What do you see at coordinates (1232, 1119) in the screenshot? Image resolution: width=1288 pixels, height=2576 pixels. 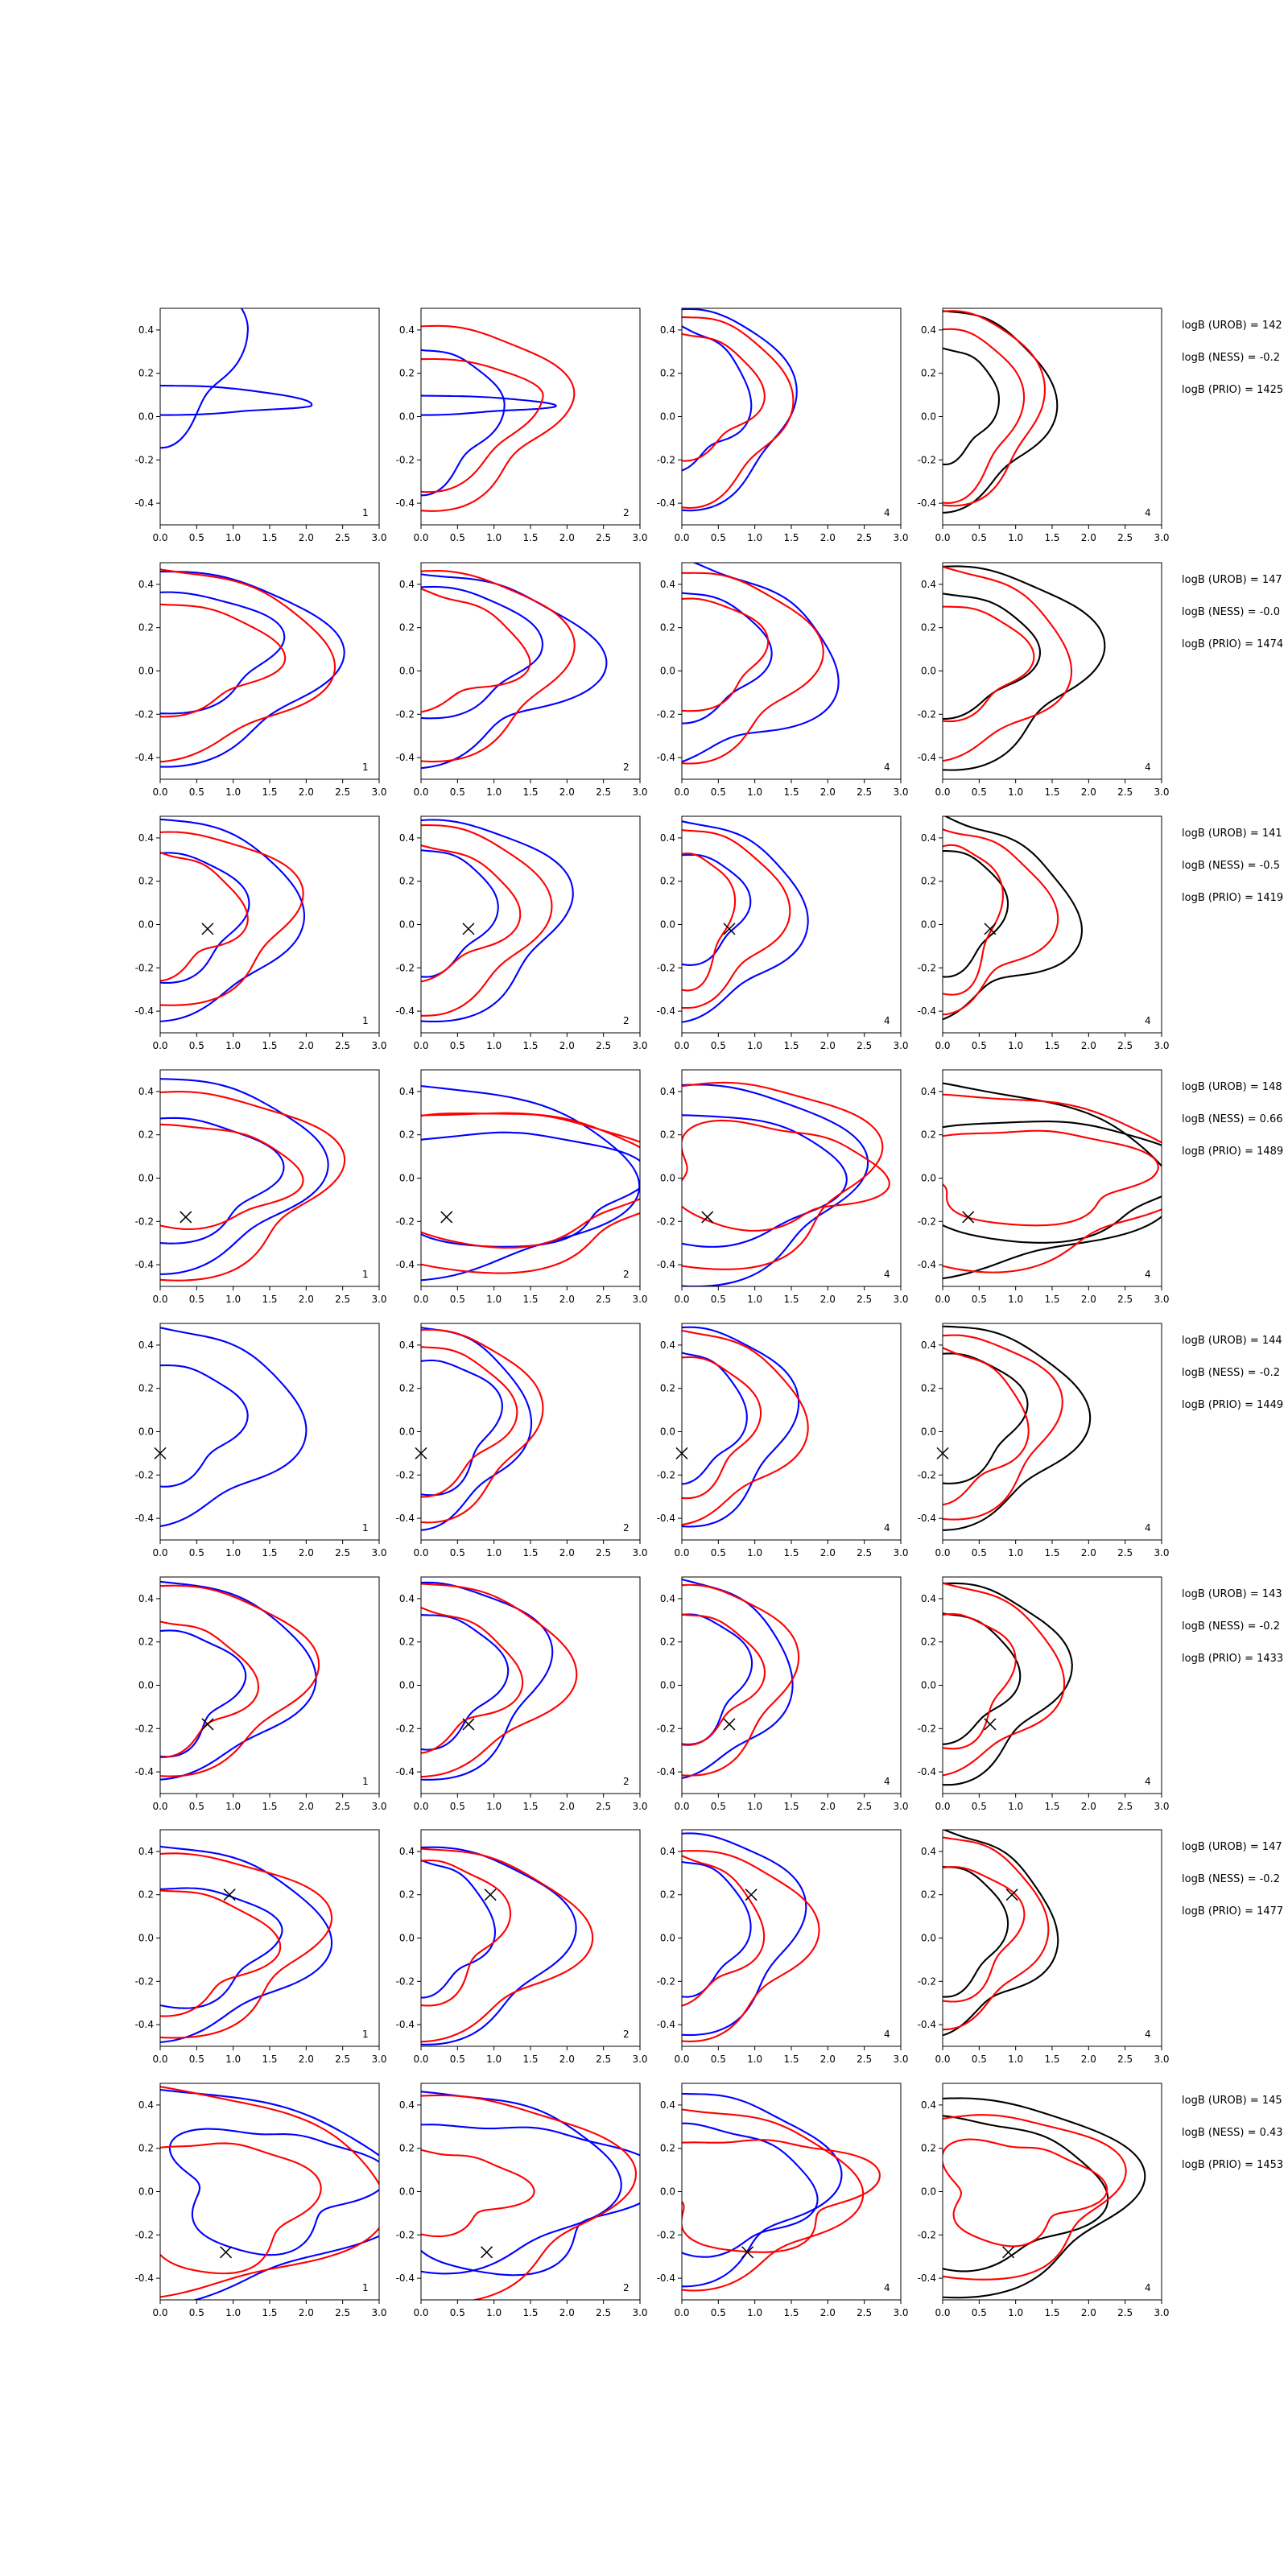 I see `logb-annotation: logB (NESS) = 0.66` at bounding box center [1232, 1119].